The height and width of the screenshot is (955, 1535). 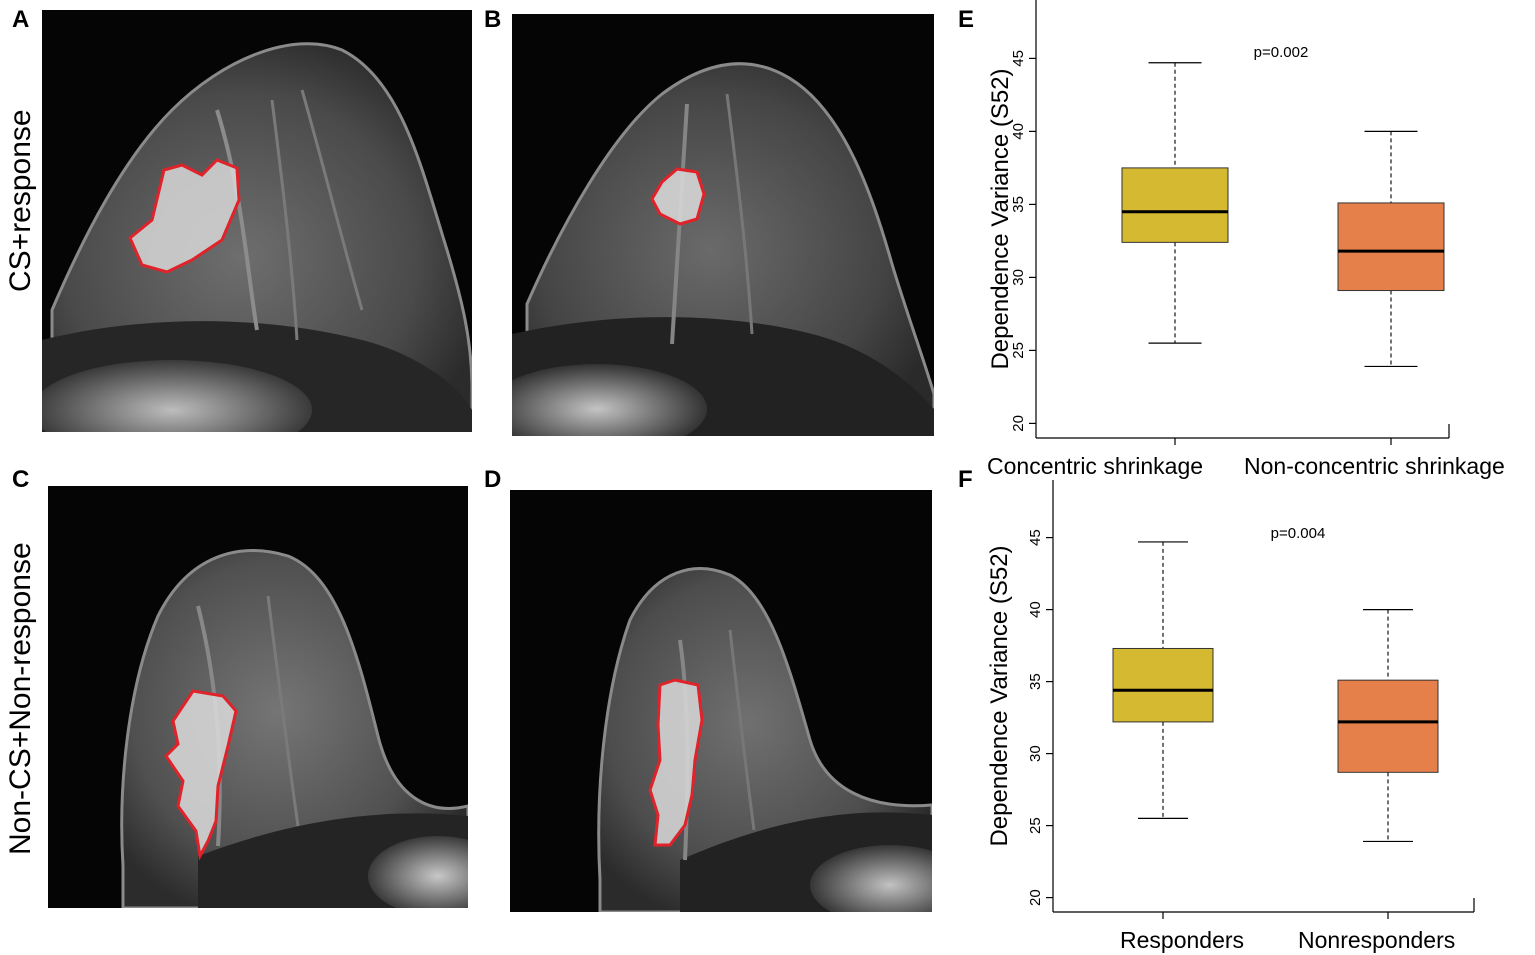 I want to click on chart-e-ytick-label-2: 30, so click(x=1018, y=277).